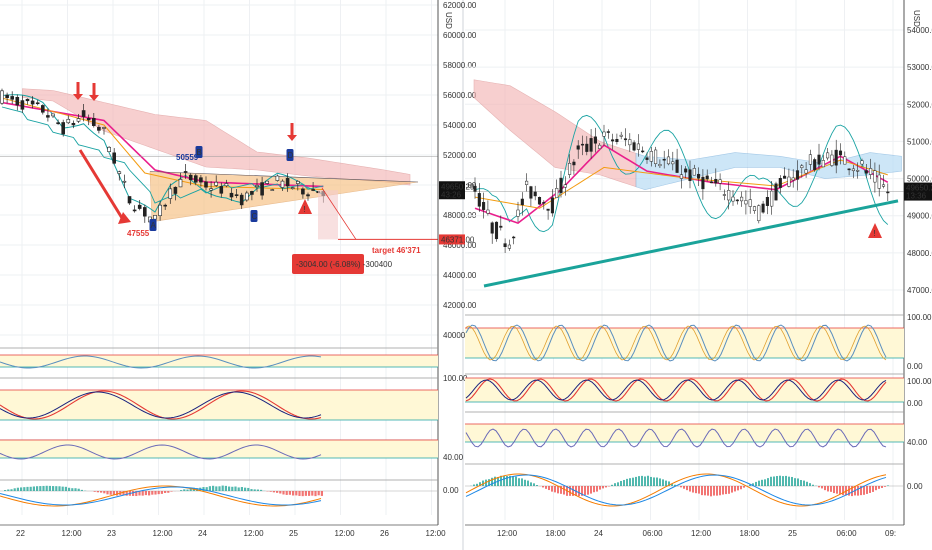 The width and height of the screenshot is (932, 550). Describe the element at coordinates (199, 152) in the screenshot. I see `wave-point-marker` at that location.